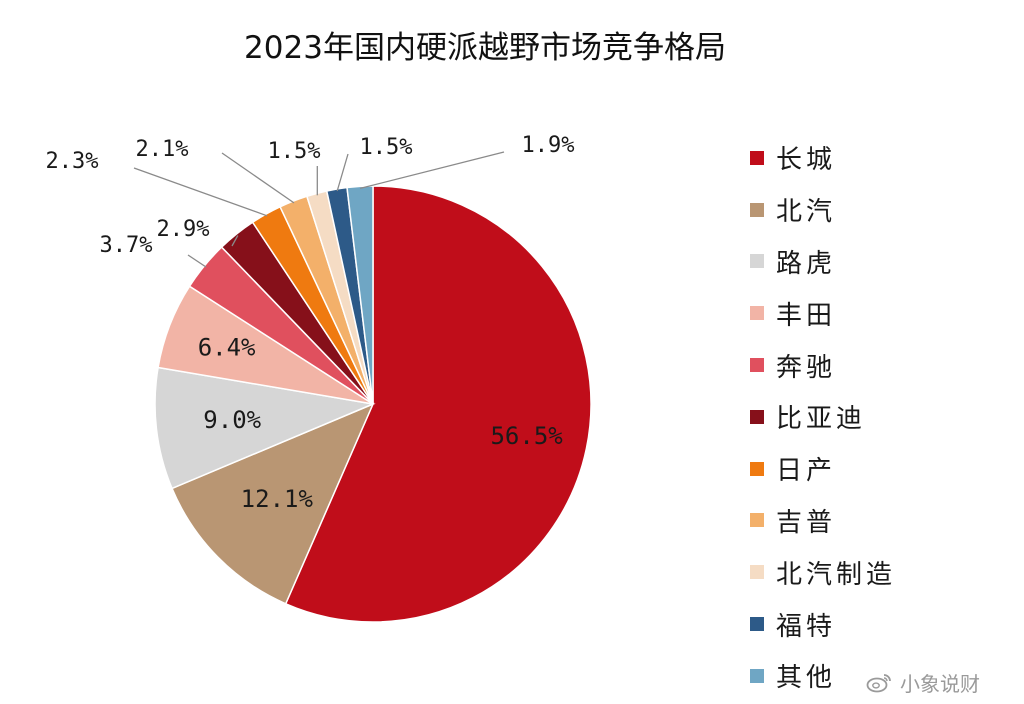 This screenshot has height=704, width=1024. Describe the element at coordinates (865, 624) in the screenshot. I see `legend-item-10: 福特` at that location.